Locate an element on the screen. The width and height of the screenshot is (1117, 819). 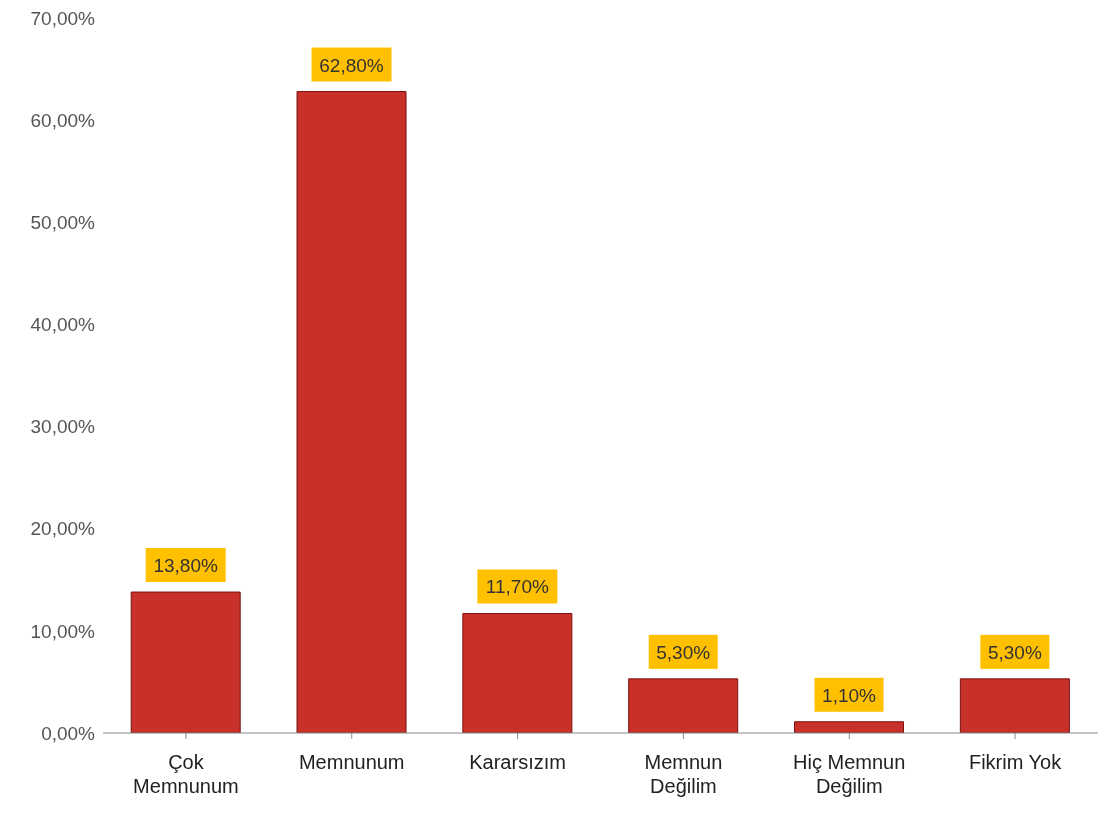
y-tick-label: 20,00% is located at coordinates (63, 529).